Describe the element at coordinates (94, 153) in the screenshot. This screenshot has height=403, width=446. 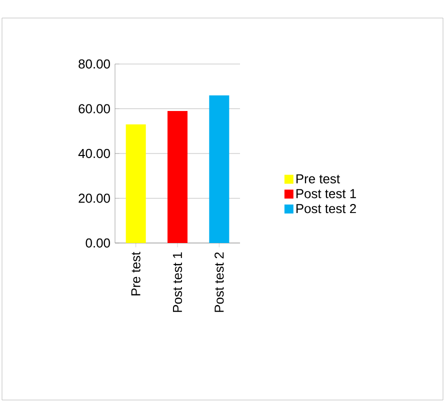
I see `y-tick-label: 40.00` at that location.